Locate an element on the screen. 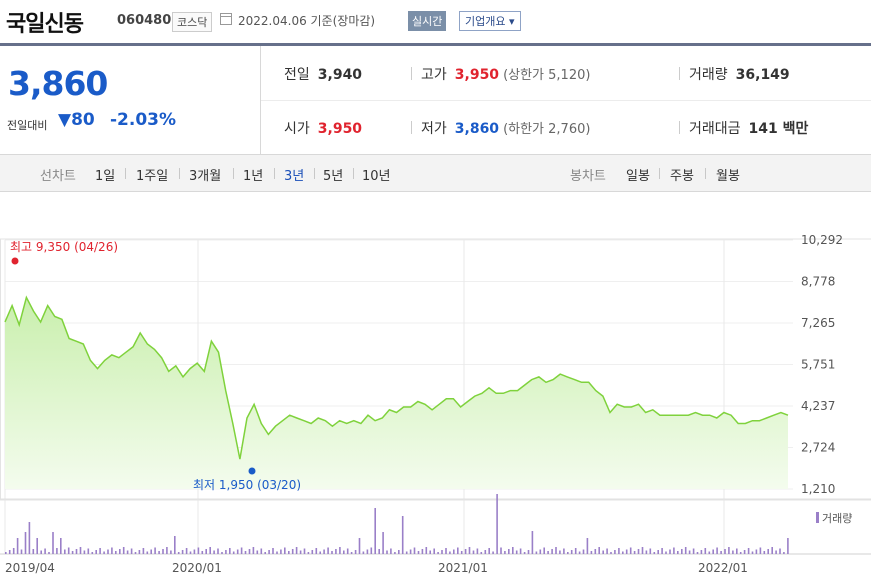 This screenshot has width=871, height=585. volume-legend-label: 거래량 is located at coordinates (837, 518).